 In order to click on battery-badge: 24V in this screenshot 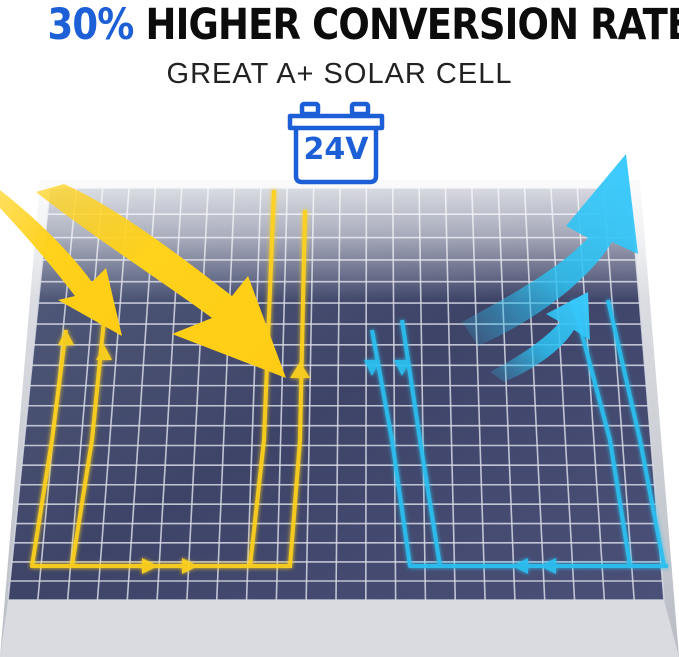, I will do `click(336, 142)`.